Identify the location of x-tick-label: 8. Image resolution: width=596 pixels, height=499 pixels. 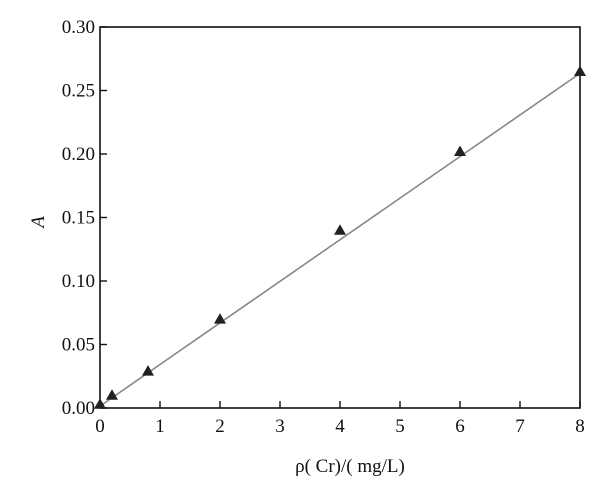
(580, 426).